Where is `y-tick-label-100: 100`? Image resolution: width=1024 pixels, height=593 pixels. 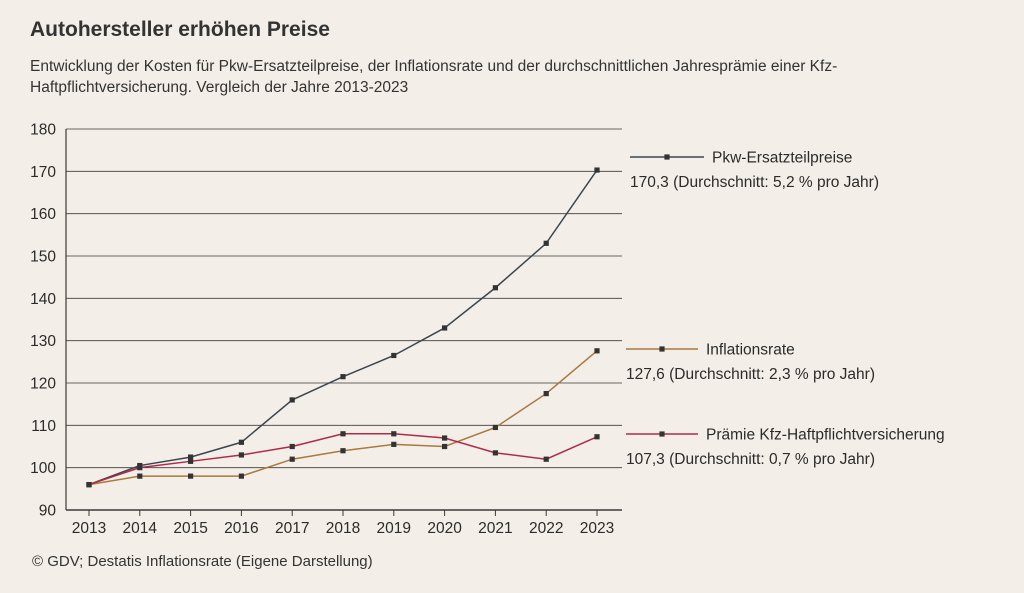
y-tick-label-100: 100 is located at coordinates (43, 468).